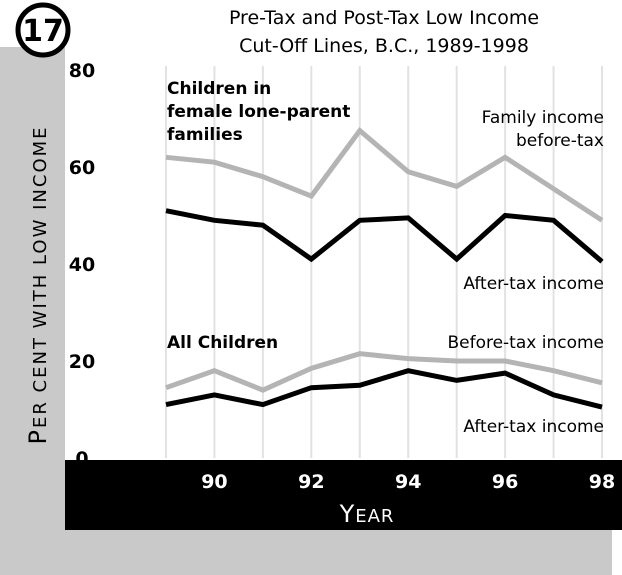  I want to click on badge-number: 17, so click(43, 31).